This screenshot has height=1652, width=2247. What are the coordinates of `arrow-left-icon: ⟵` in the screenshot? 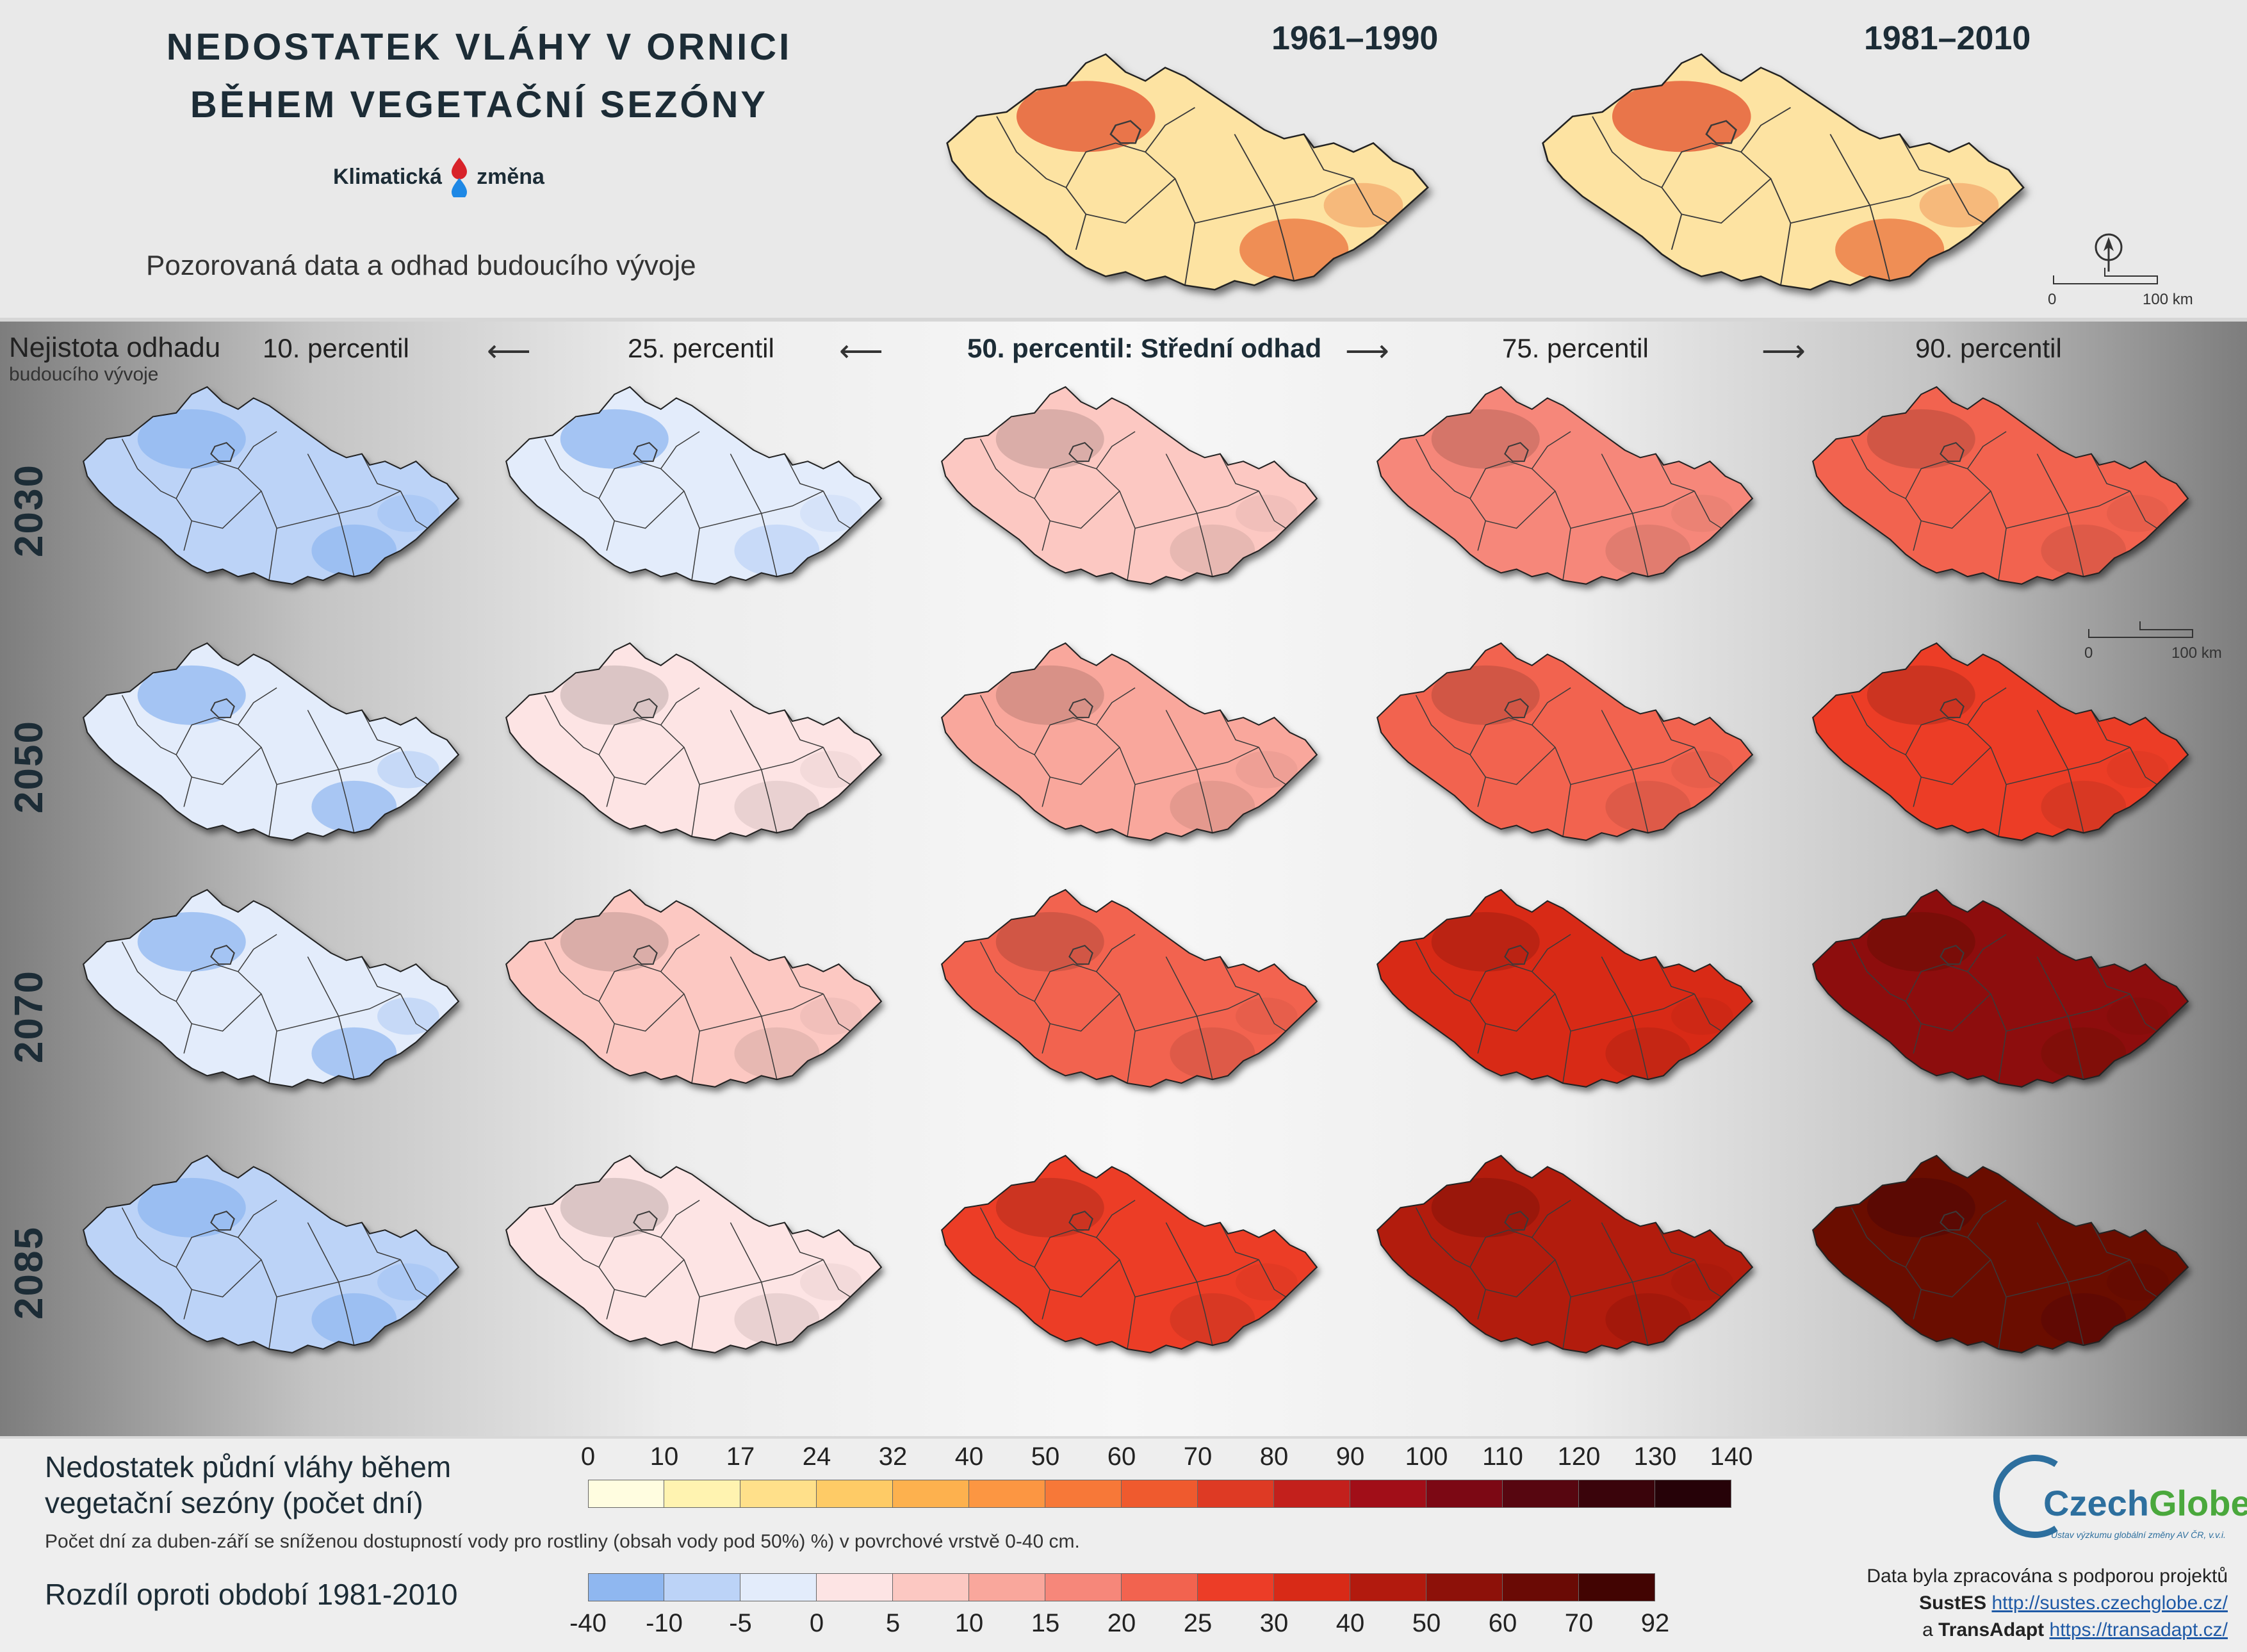 It's located at (861, 351).